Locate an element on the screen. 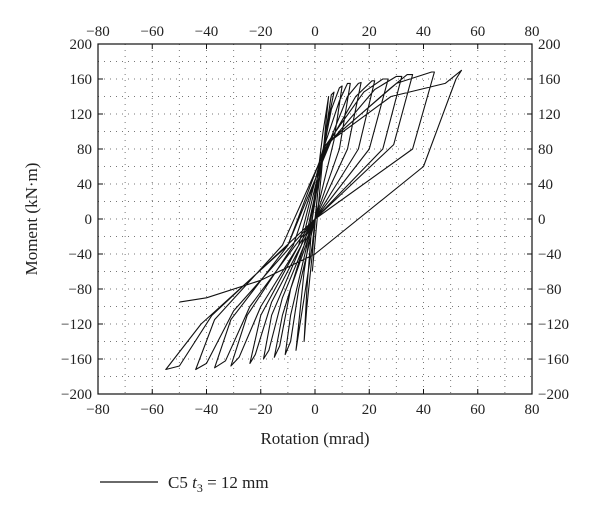  y-tick-label-left: −160 is located at coordinates (76, 360).